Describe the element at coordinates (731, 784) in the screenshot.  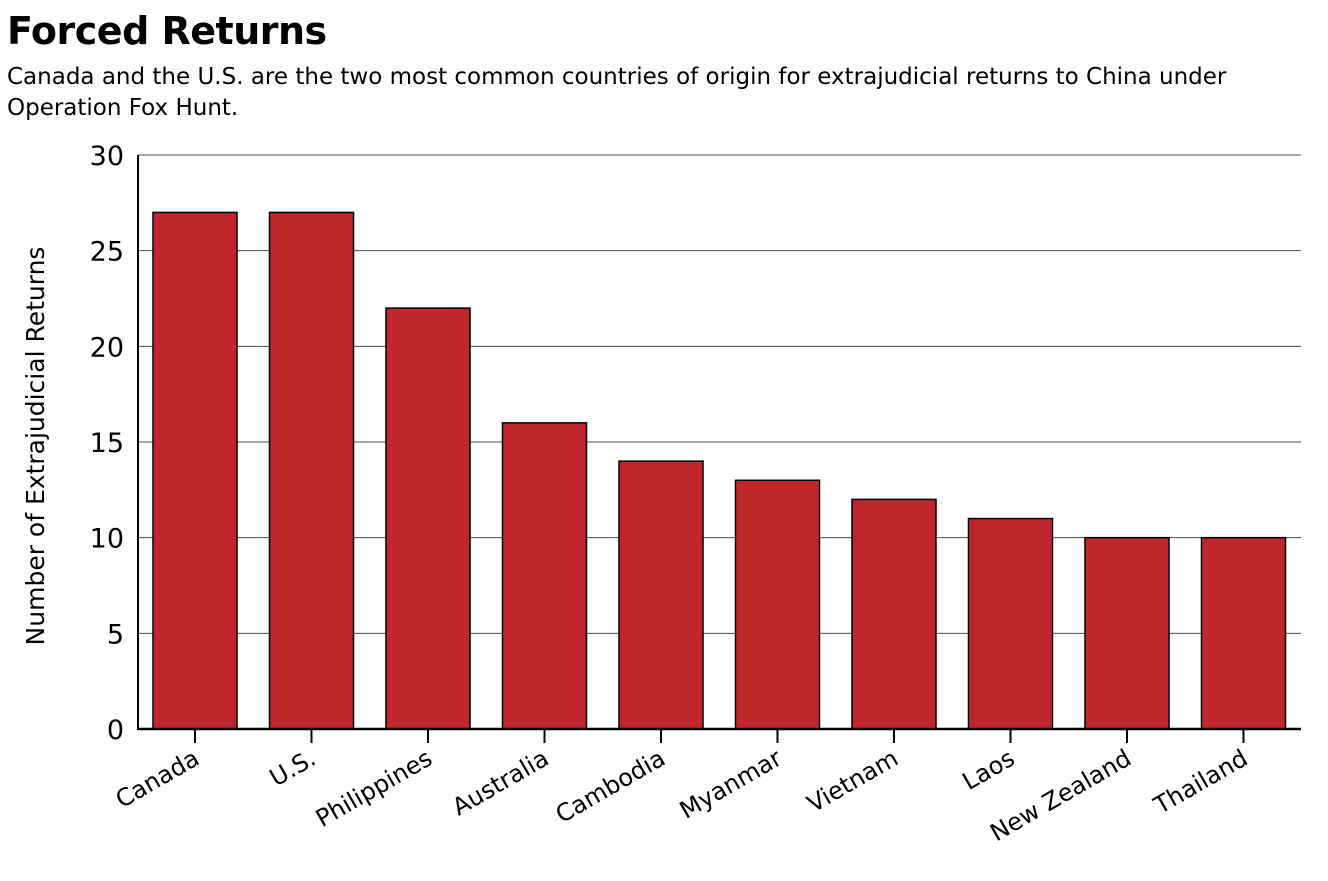
I see `x-tick-label: Myanmar` at that location.